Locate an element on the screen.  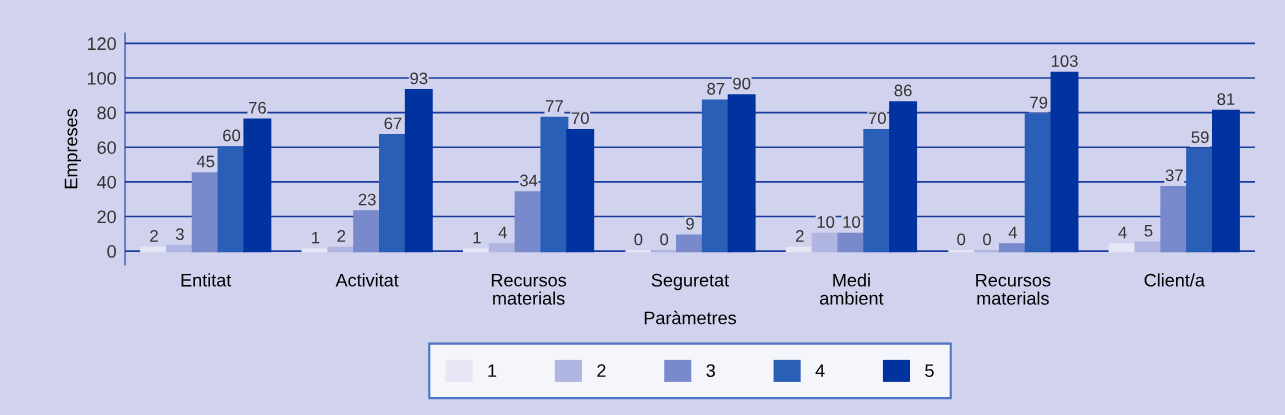
legend-label: 1 is located at coordinates (492, 370).